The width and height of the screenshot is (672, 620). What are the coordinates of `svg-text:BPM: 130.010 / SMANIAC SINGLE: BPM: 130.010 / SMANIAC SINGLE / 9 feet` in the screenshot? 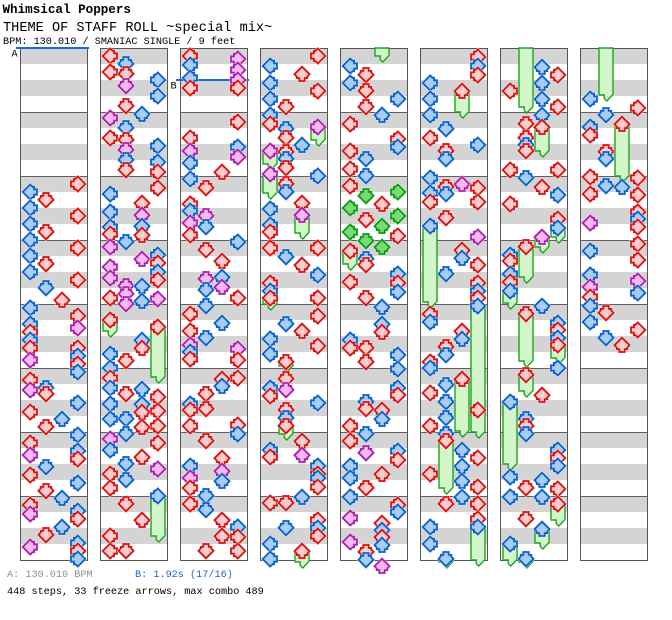 It's located at (119, 42).